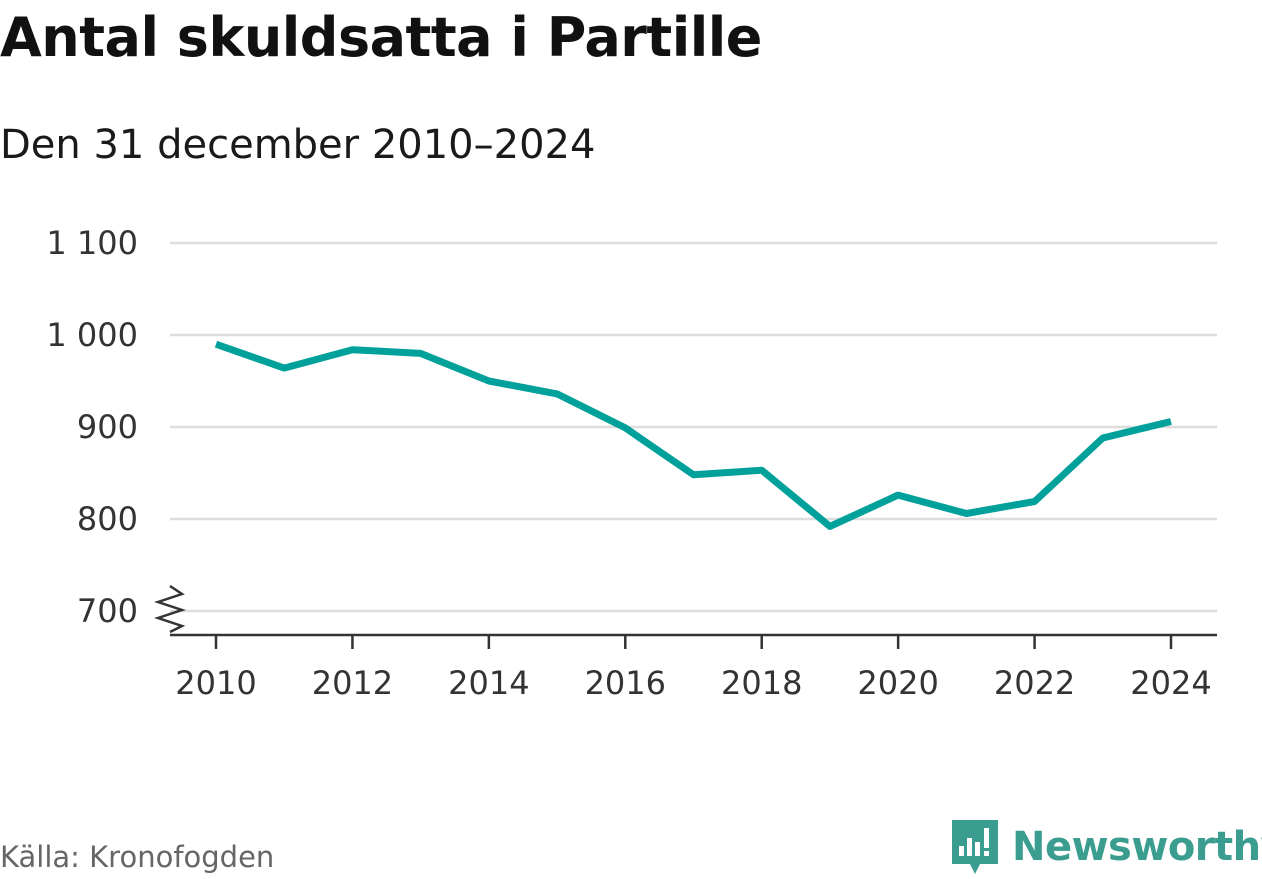  What do you see at coordinates (215, 683) in the screenshot?
I see `x-tick-label: 2010` at bounding box center [215, 683].